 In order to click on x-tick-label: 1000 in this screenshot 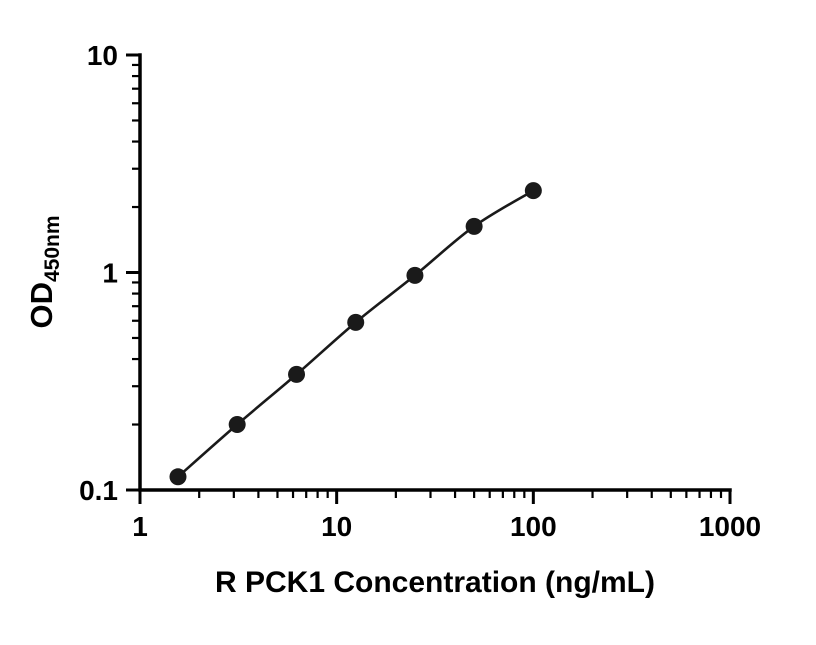, I will do `click(730, 526)`.